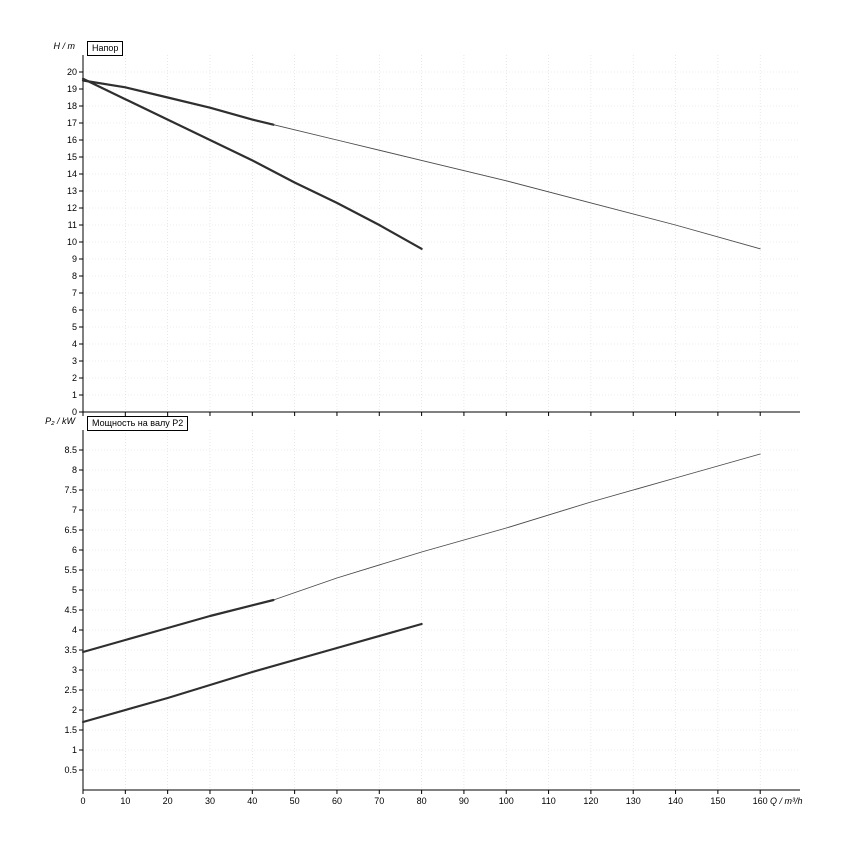  What do you see at coordinates (70, 690) in the screenshot?
I see `y-tick-label: 2.5` at bounding box center [70, 690].